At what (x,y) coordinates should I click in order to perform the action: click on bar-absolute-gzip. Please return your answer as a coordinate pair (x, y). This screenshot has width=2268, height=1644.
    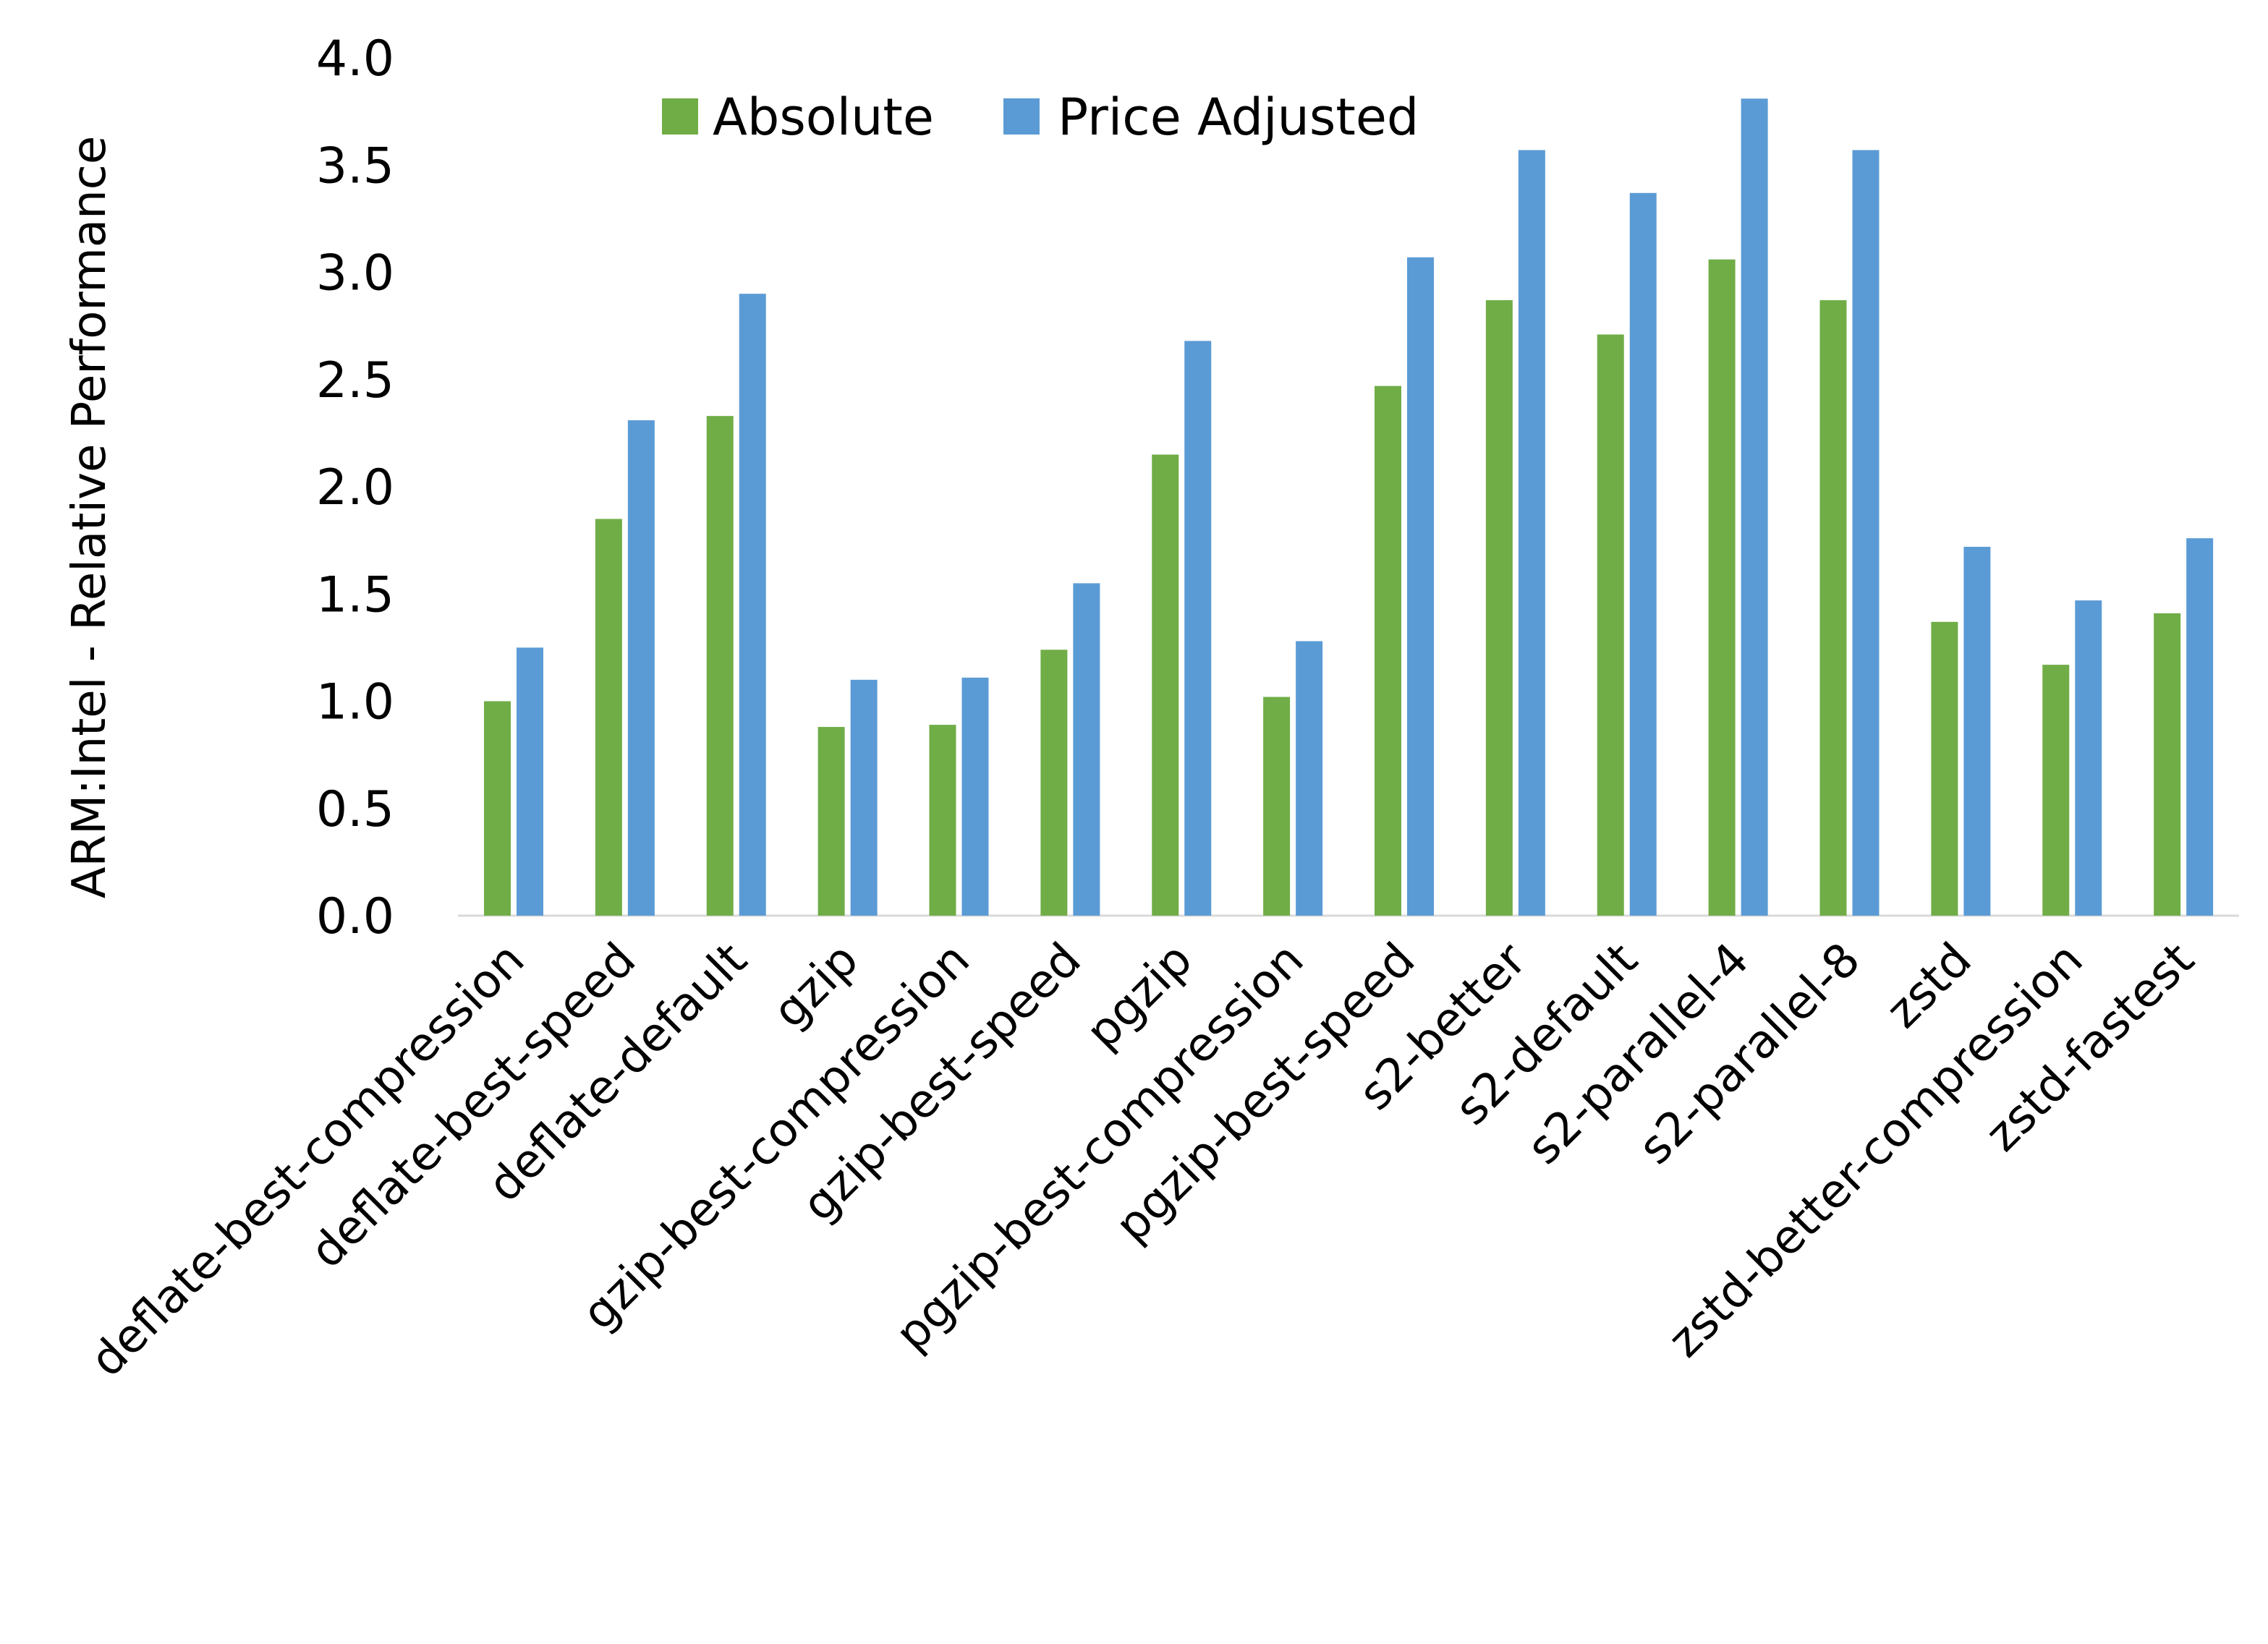
    Looking at the image, I should click on (831, 821).